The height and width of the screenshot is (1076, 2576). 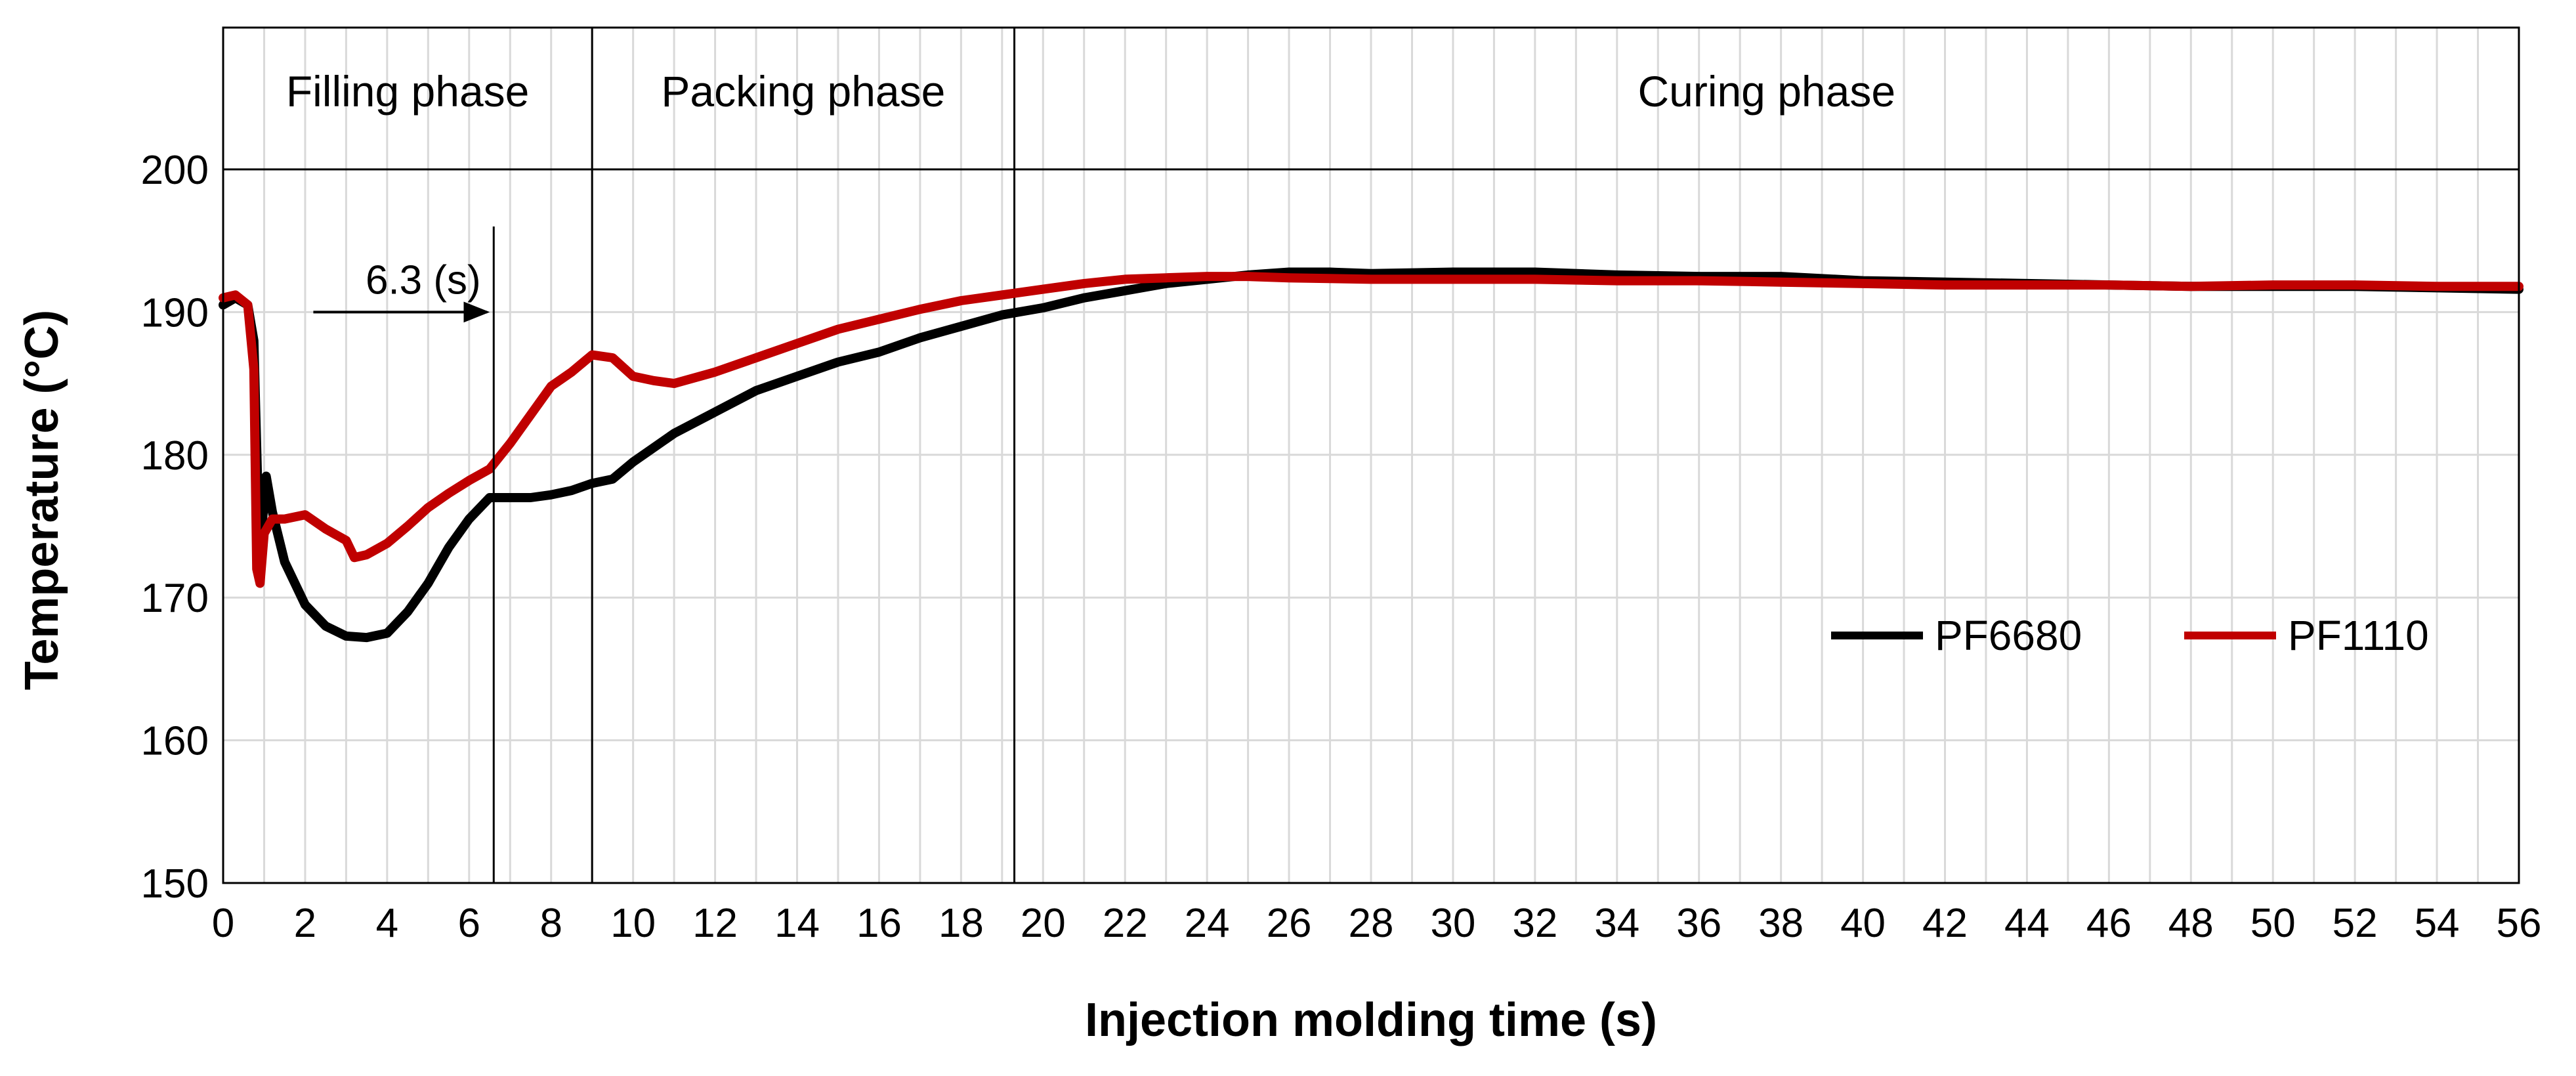 What do you see at coordinates (2008, 635) in the screenshot?
I see `legend-label-pf6680: PF6680` at bounding box center [2008, 635].